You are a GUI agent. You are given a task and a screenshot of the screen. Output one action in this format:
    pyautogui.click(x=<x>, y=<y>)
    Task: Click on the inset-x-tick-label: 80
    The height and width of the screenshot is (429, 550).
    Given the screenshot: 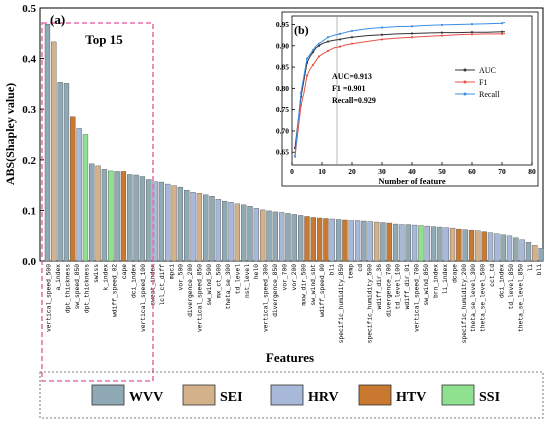 What is the action you would take?
    pyautogui.click(x=532, y=171)
    